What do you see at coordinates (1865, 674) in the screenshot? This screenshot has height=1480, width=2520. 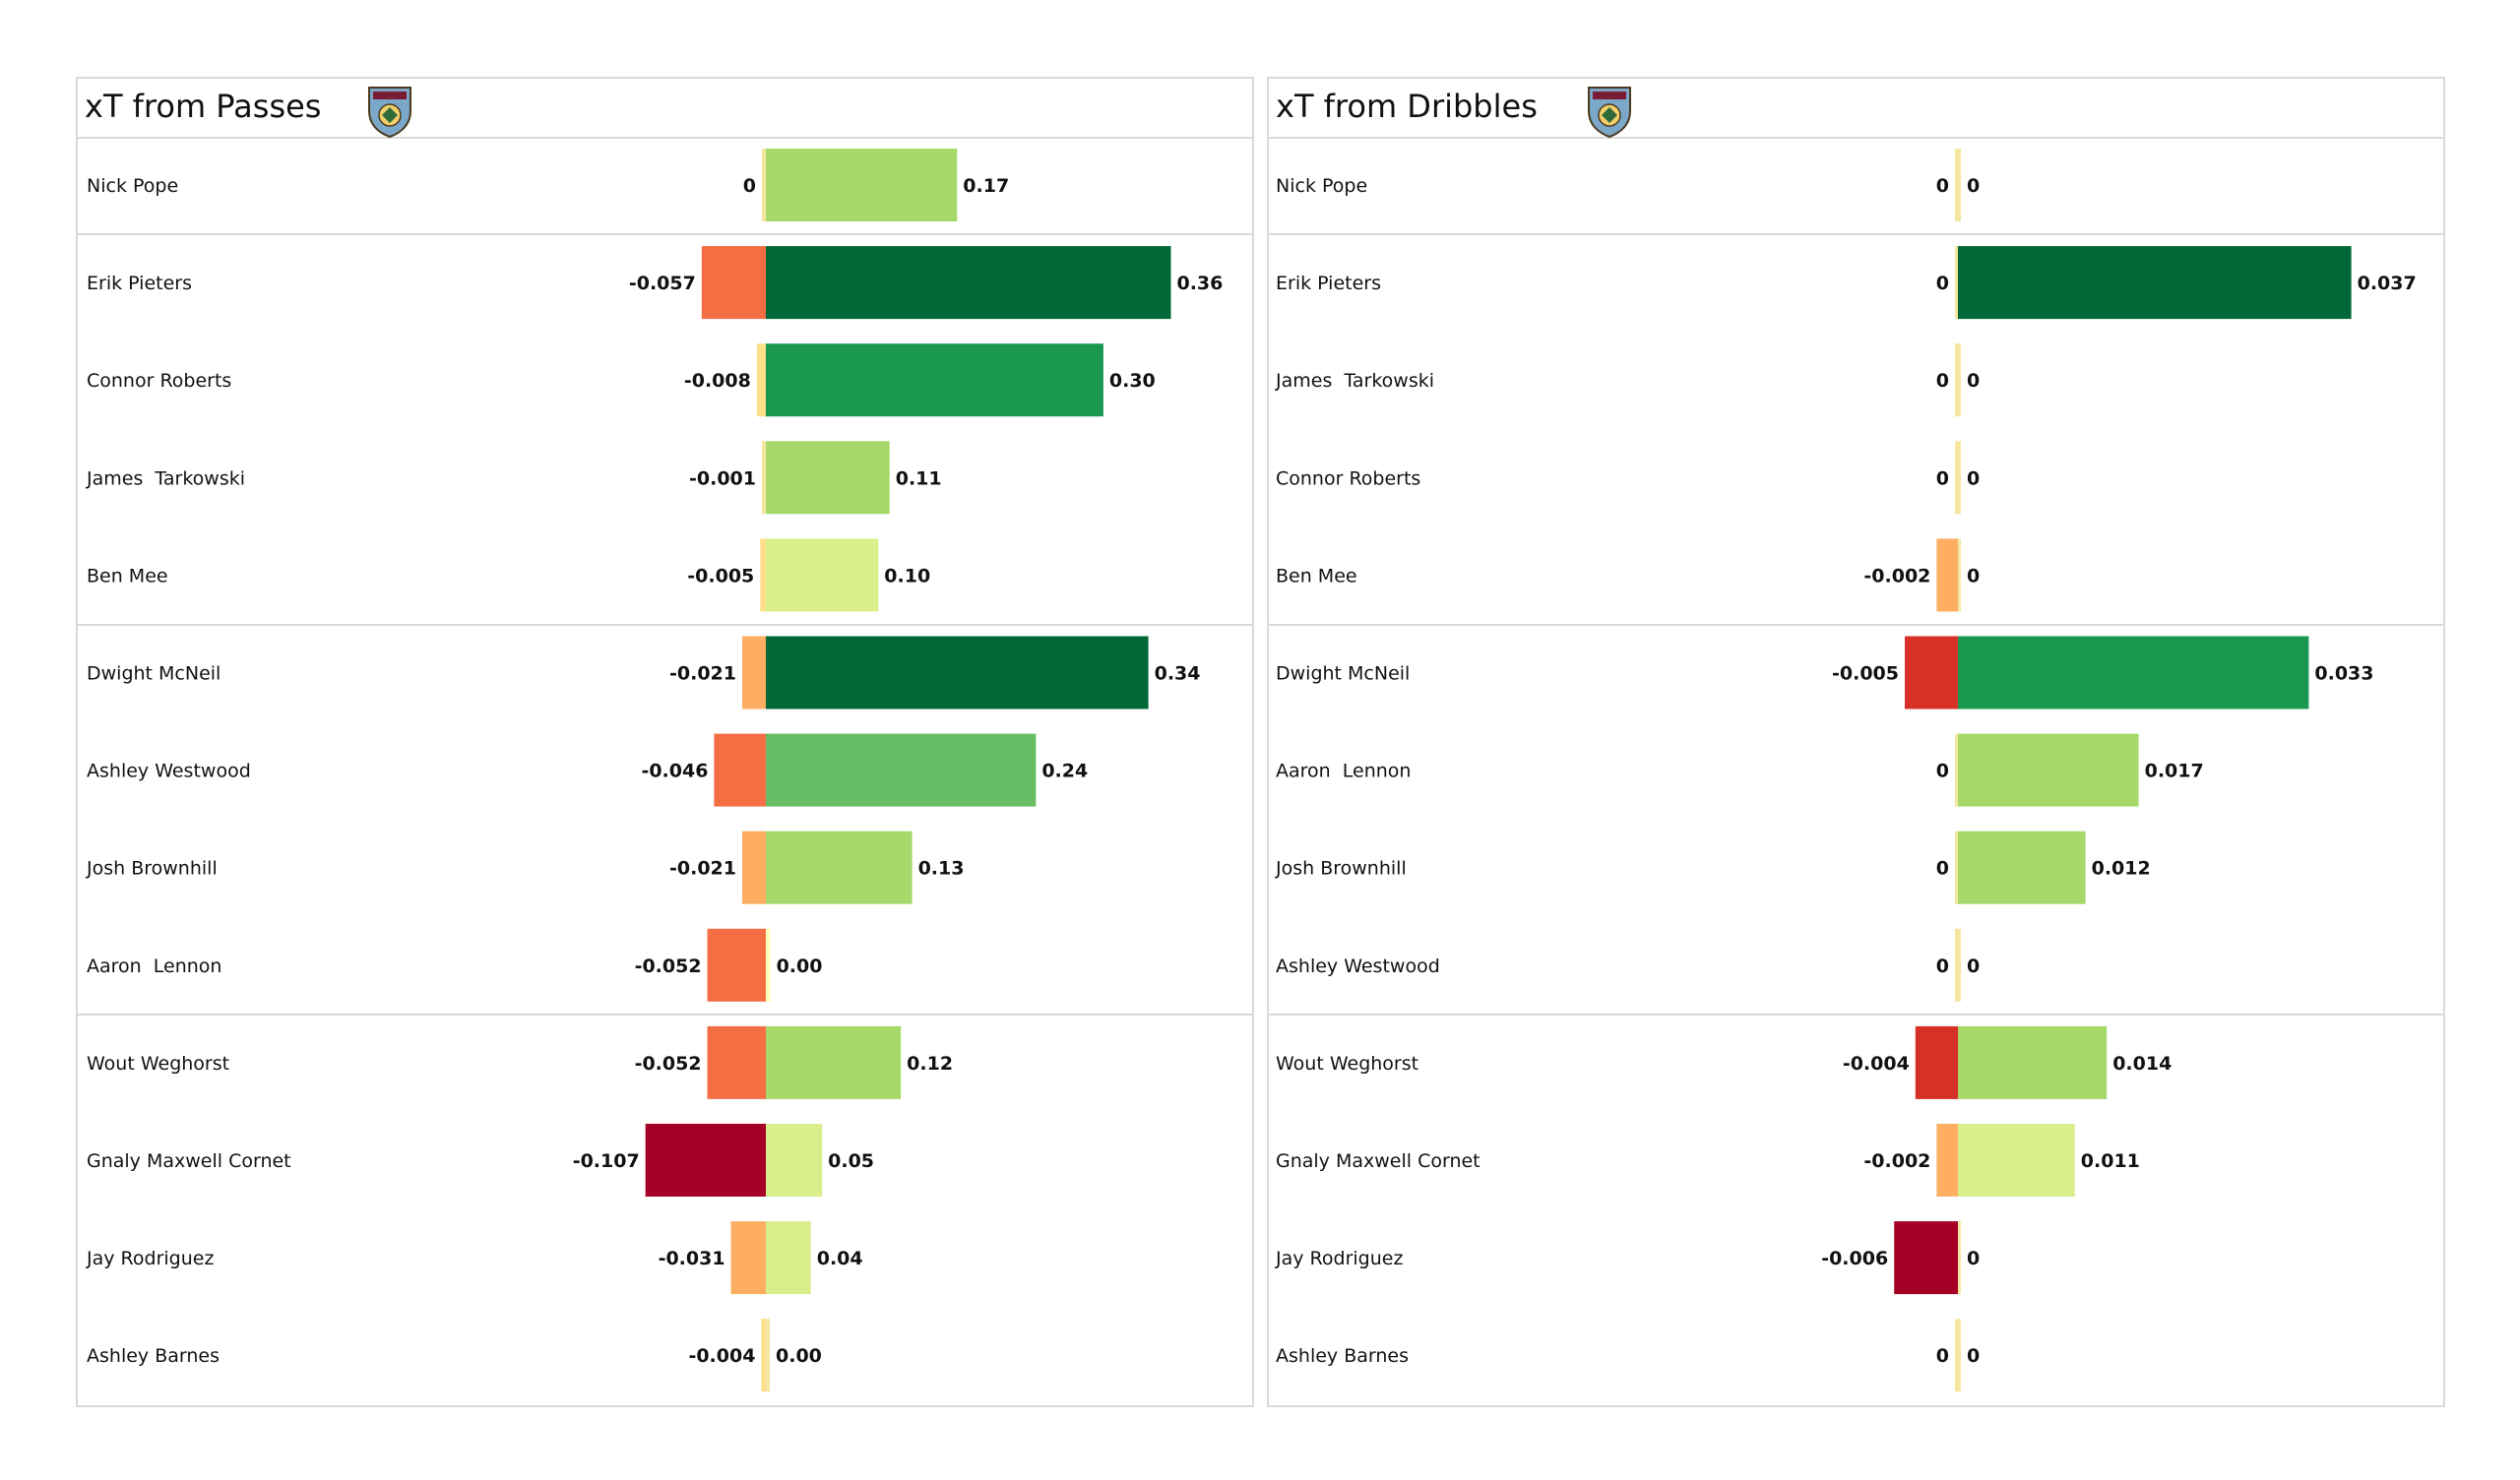 I see `dribbles-negative-value-label: -0.005` at bounding box center [1865, 674].